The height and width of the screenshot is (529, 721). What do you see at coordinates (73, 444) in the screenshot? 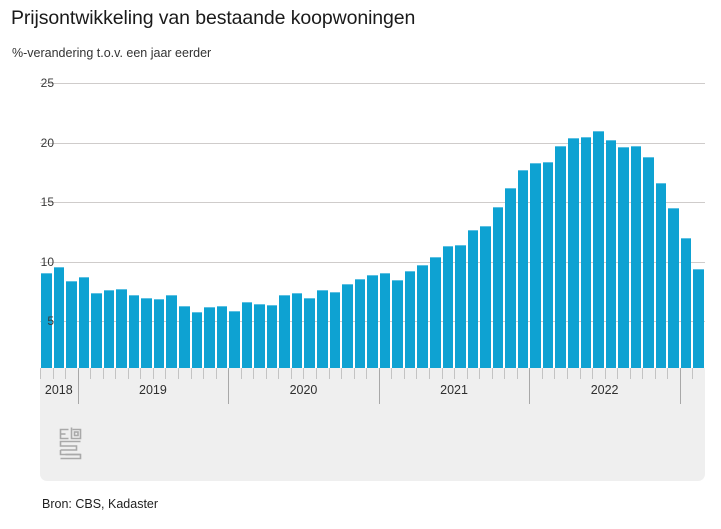
I see `cbs-logo` at bounding box center [73, 444].